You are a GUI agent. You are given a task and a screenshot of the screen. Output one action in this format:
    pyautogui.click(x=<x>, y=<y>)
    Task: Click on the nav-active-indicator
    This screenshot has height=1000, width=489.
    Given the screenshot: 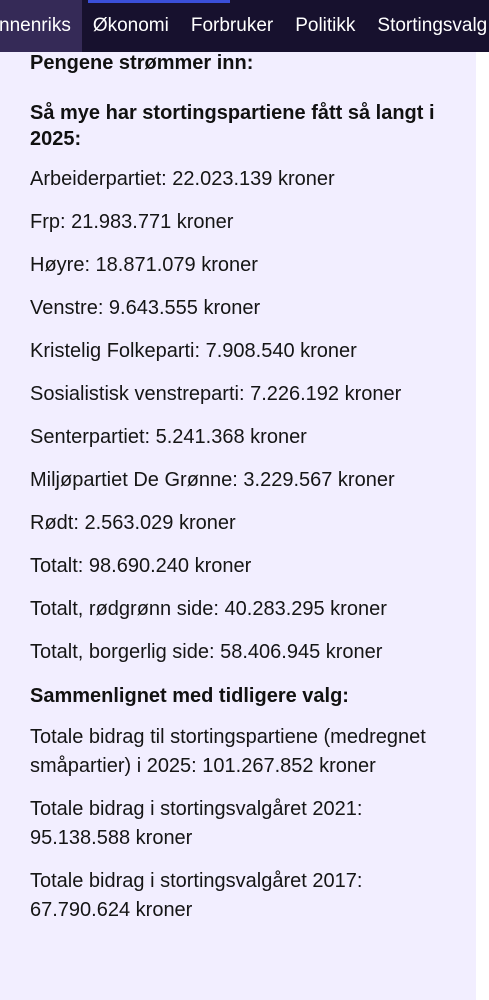 What is the action you would take?
    pyautogui.click(x=159, y=1)
    